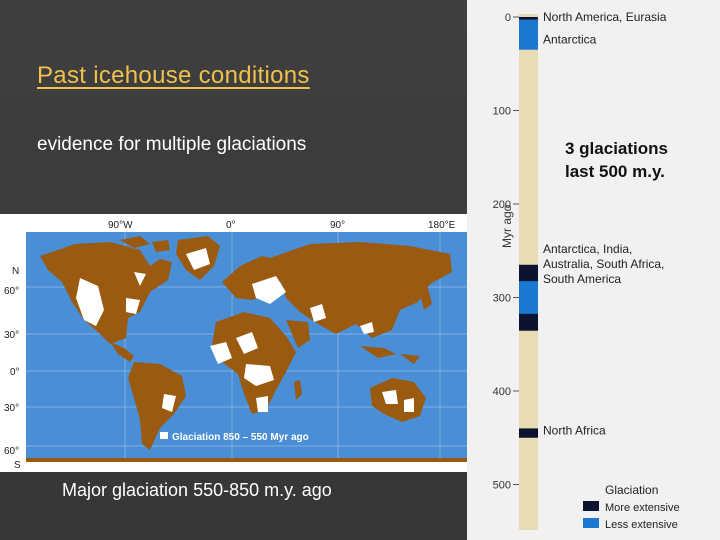 The width and height of the screenshot is (720, 540). I want to click on map-caption: Major glaciation 550-850 m.y. ago, so click(197, 490).